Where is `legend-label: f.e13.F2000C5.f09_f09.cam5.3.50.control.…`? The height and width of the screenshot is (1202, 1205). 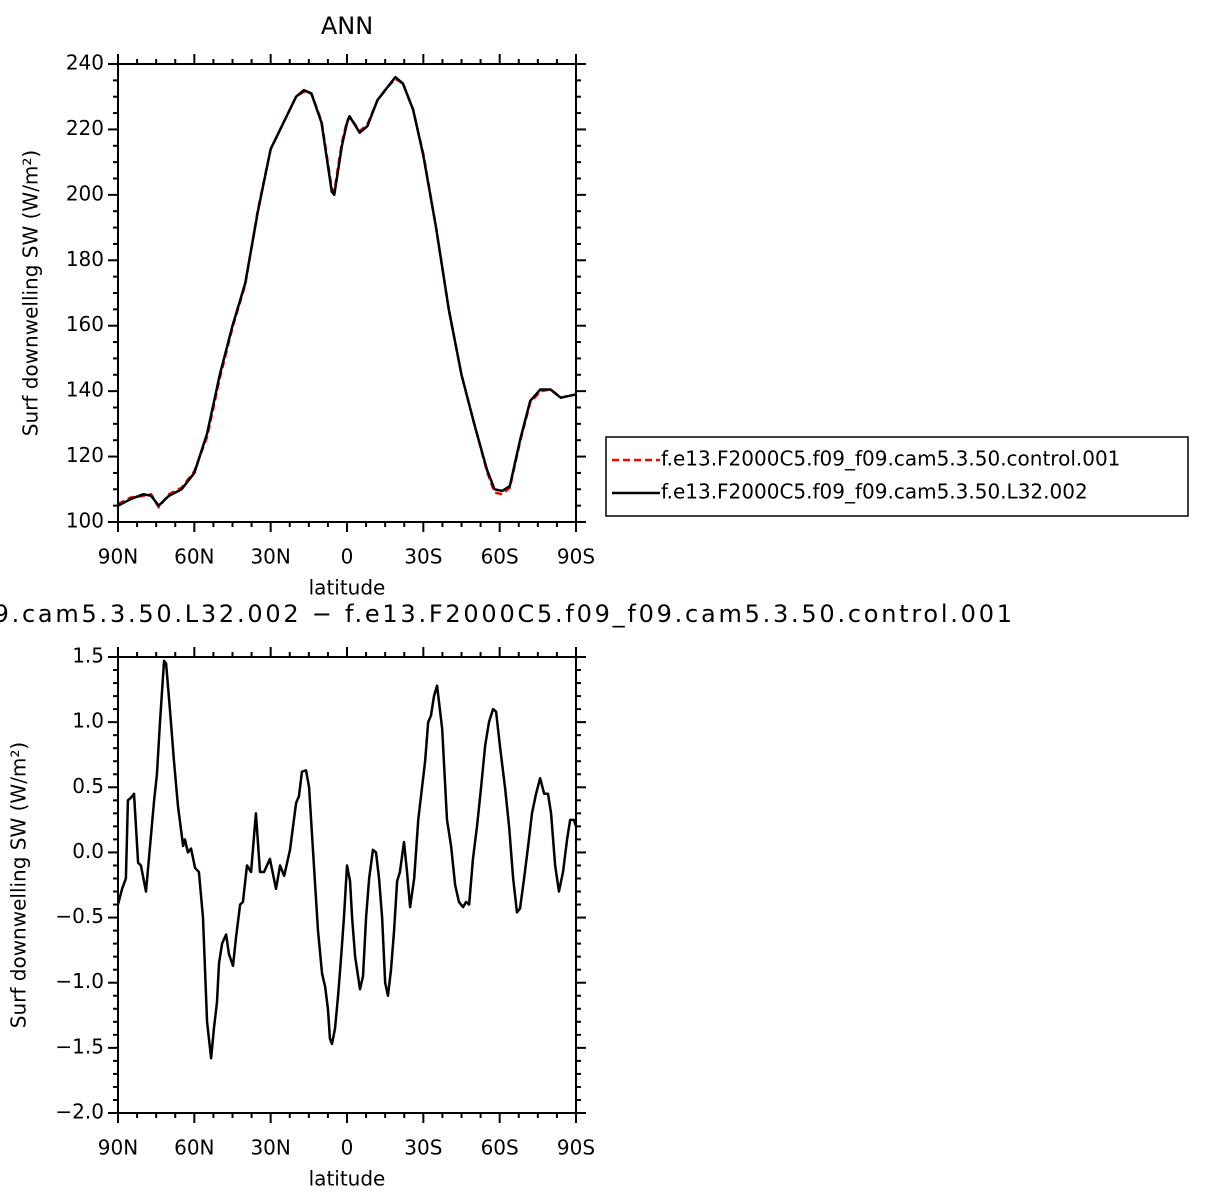 legend-label: f.e13.F2000C5.f09_f09.cam5.3.50.control.… is located at coordinates (890, 459).